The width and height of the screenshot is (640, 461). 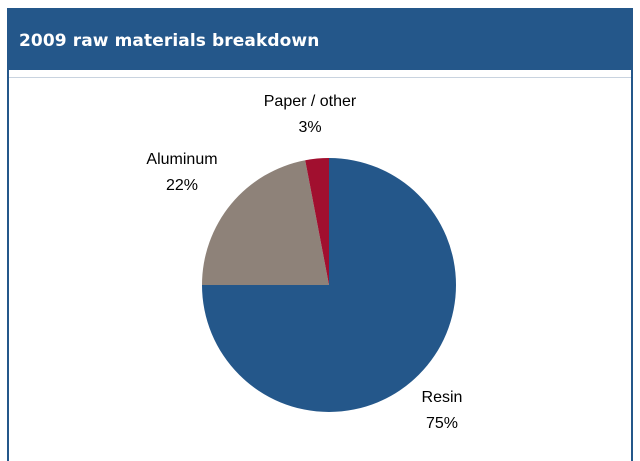 What do you see at coordinates (169, 41) in the screenshot?
I see `chart-title: 2009 raw materials breakdown` at bounding box center [169, 41].